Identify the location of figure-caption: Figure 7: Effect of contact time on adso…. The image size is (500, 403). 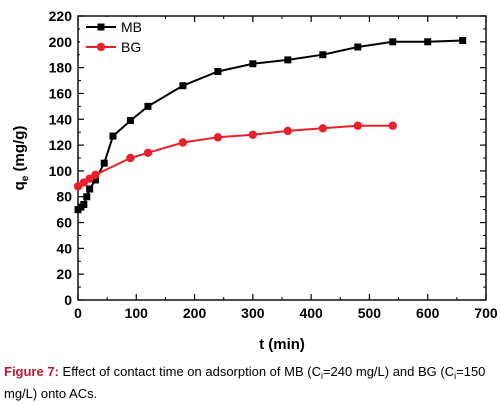
(250, 382).